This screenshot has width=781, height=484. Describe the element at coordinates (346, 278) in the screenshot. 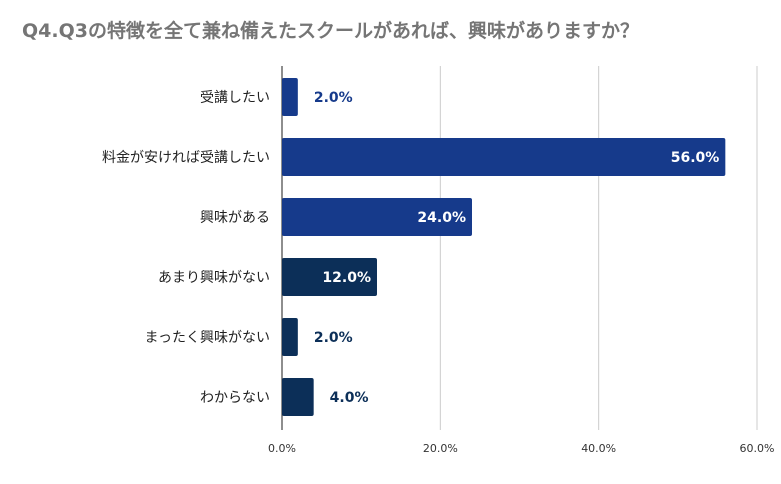

I see `data-label: 12.0%` at that location.